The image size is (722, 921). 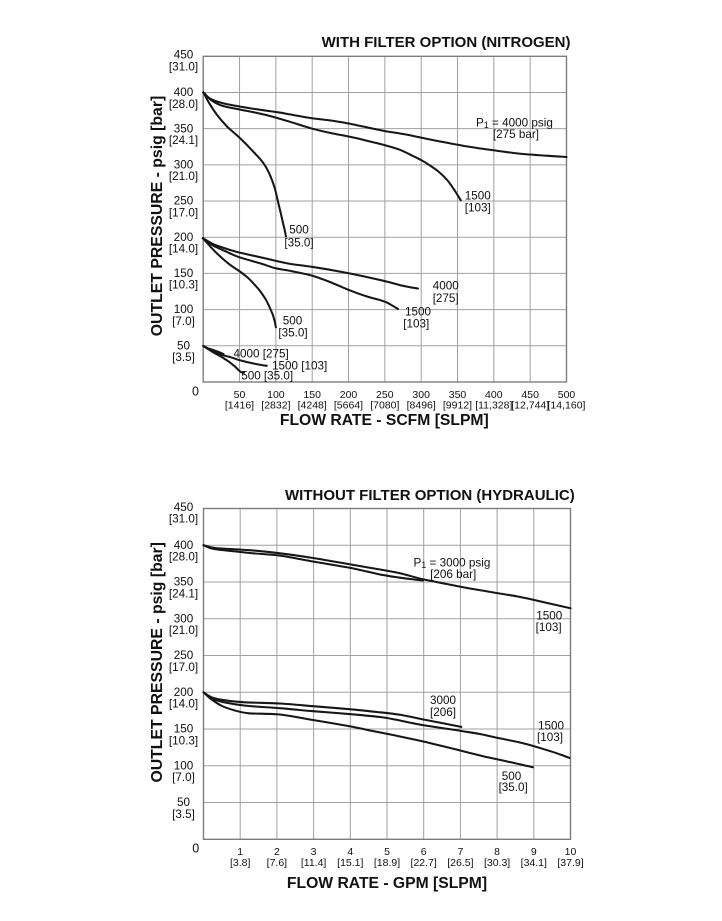 I want to click on svg-text: 500 [35.0], so click(x=267, y=376).